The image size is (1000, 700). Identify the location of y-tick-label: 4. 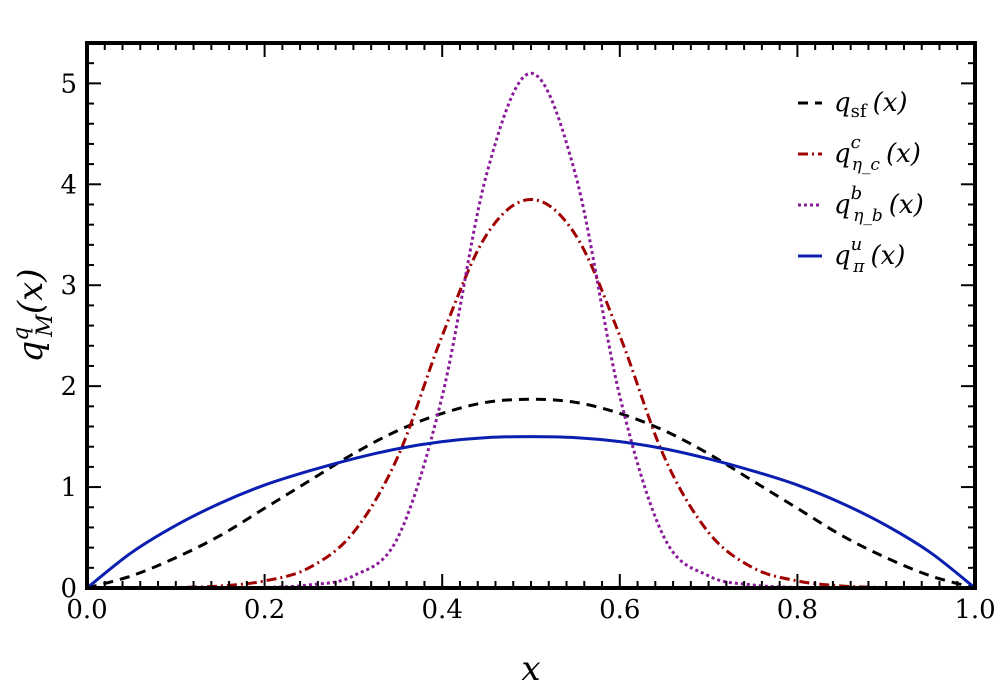
(68, 185).